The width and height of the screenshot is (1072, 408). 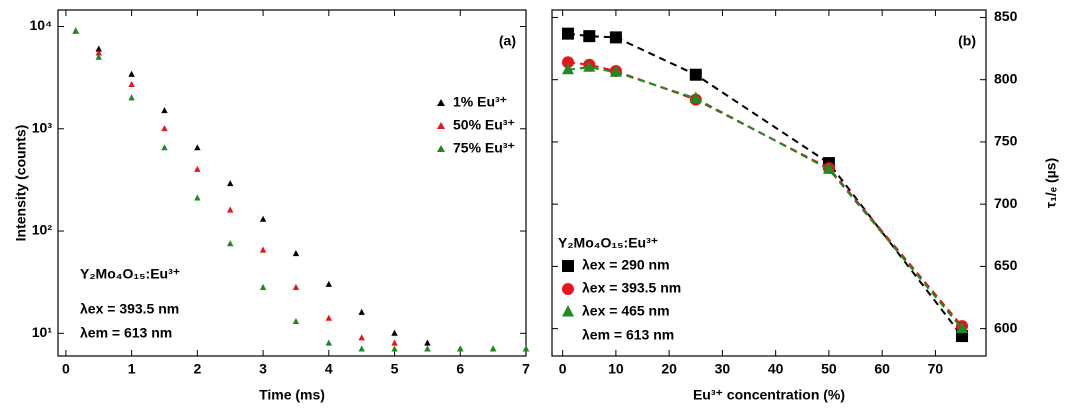 I want to click on legend-label: 75% Eu³⁺, so click(x=484, y=148).